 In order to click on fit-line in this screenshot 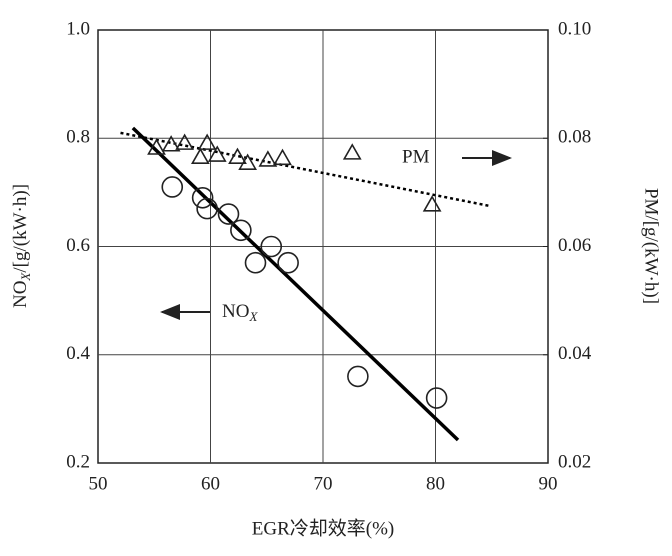, I will do `click(305, 169)`.